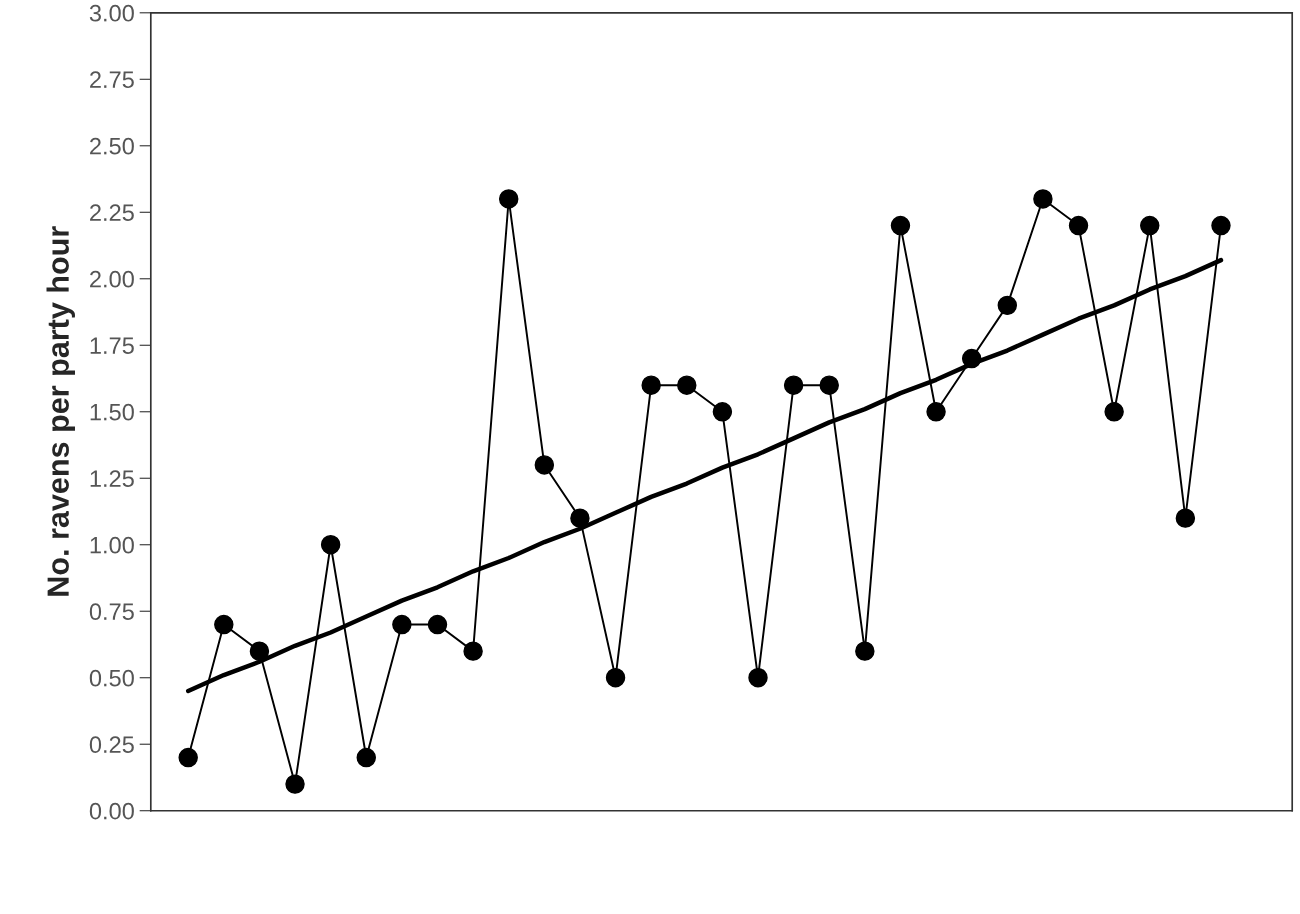 This screenshot has width=1300, height=914. Describe the element at coordinates (111, 678) in the screenshot. I see `y-tick-label: 0.50` at that location.